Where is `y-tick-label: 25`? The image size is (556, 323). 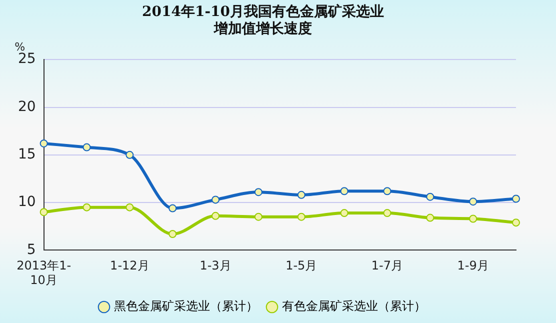 y-tick-label: 25 is located at coordinates (27, 59).